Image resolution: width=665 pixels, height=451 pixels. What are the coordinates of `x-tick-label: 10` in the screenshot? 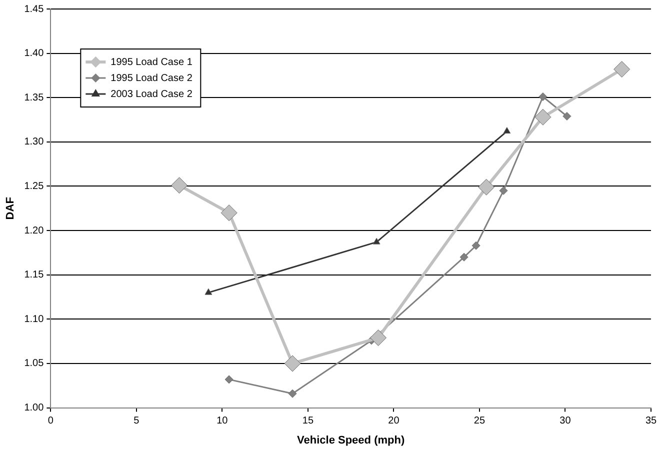 It's located at (222, 421).